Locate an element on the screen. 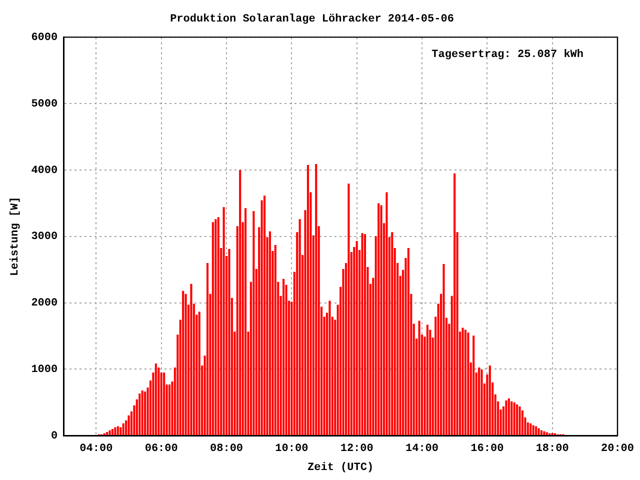  y-tick-label: 4000 is located at coordinates (44, 170).